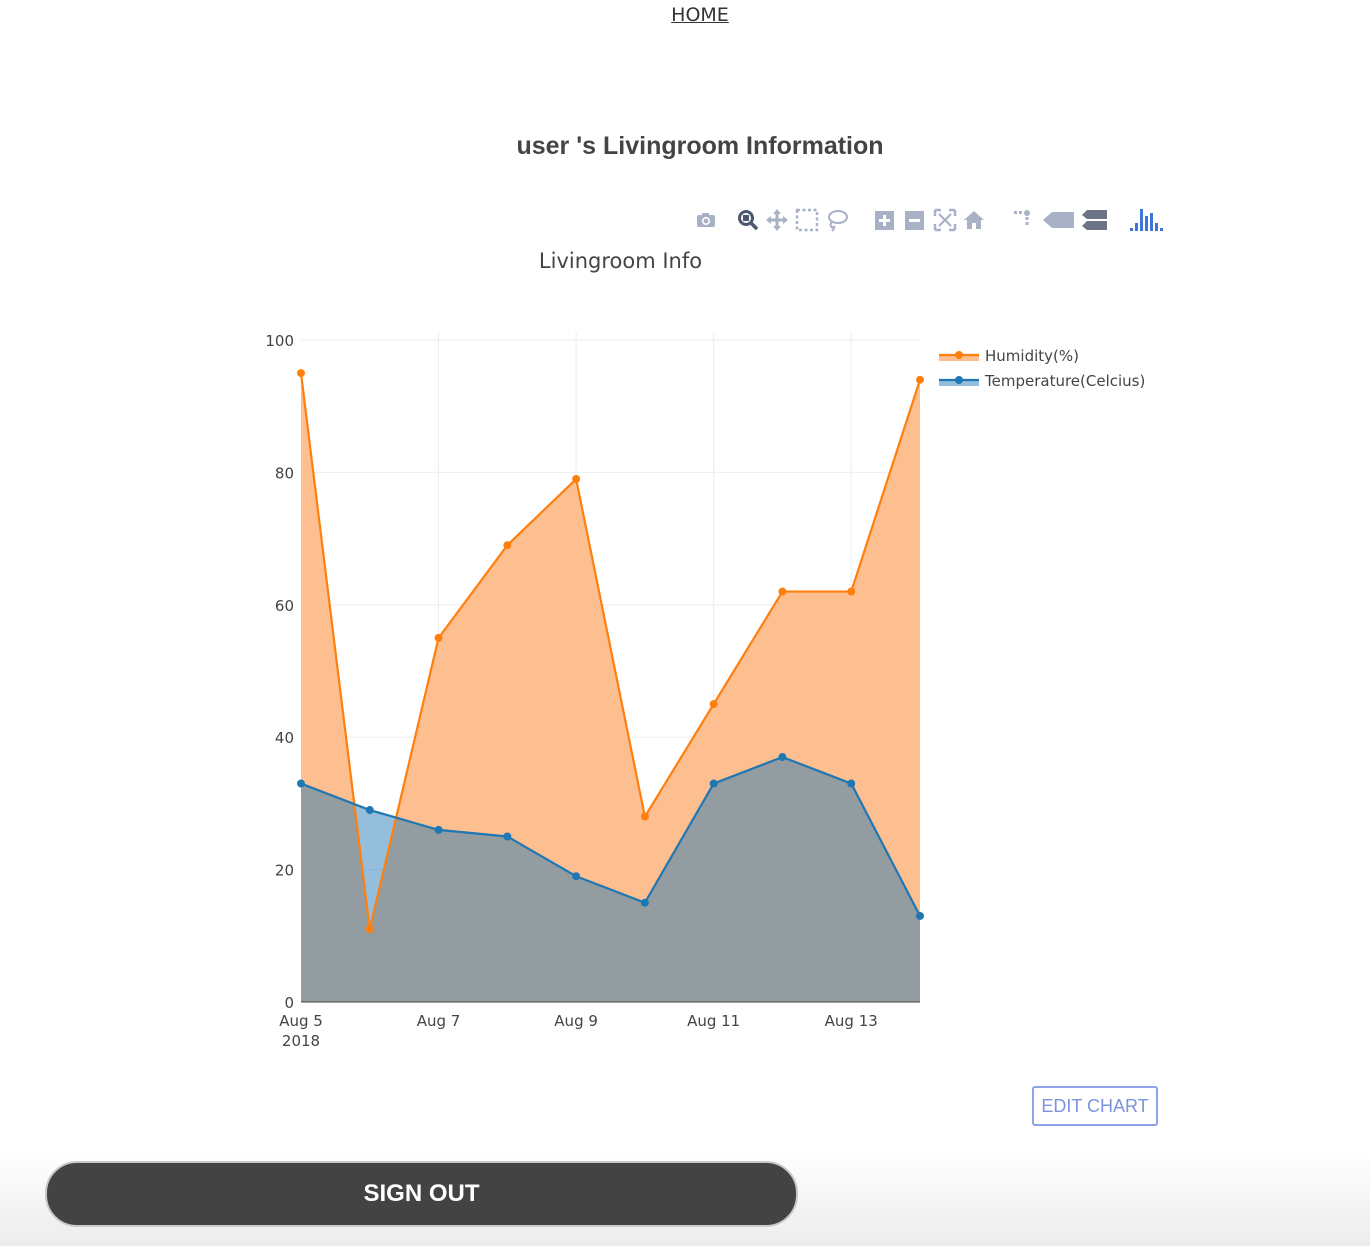  What do you see at coordinates (421, 1194) in the screenshot?
I see `sign-out-button: SIGN OUT` at bounding box center [421, 1194].